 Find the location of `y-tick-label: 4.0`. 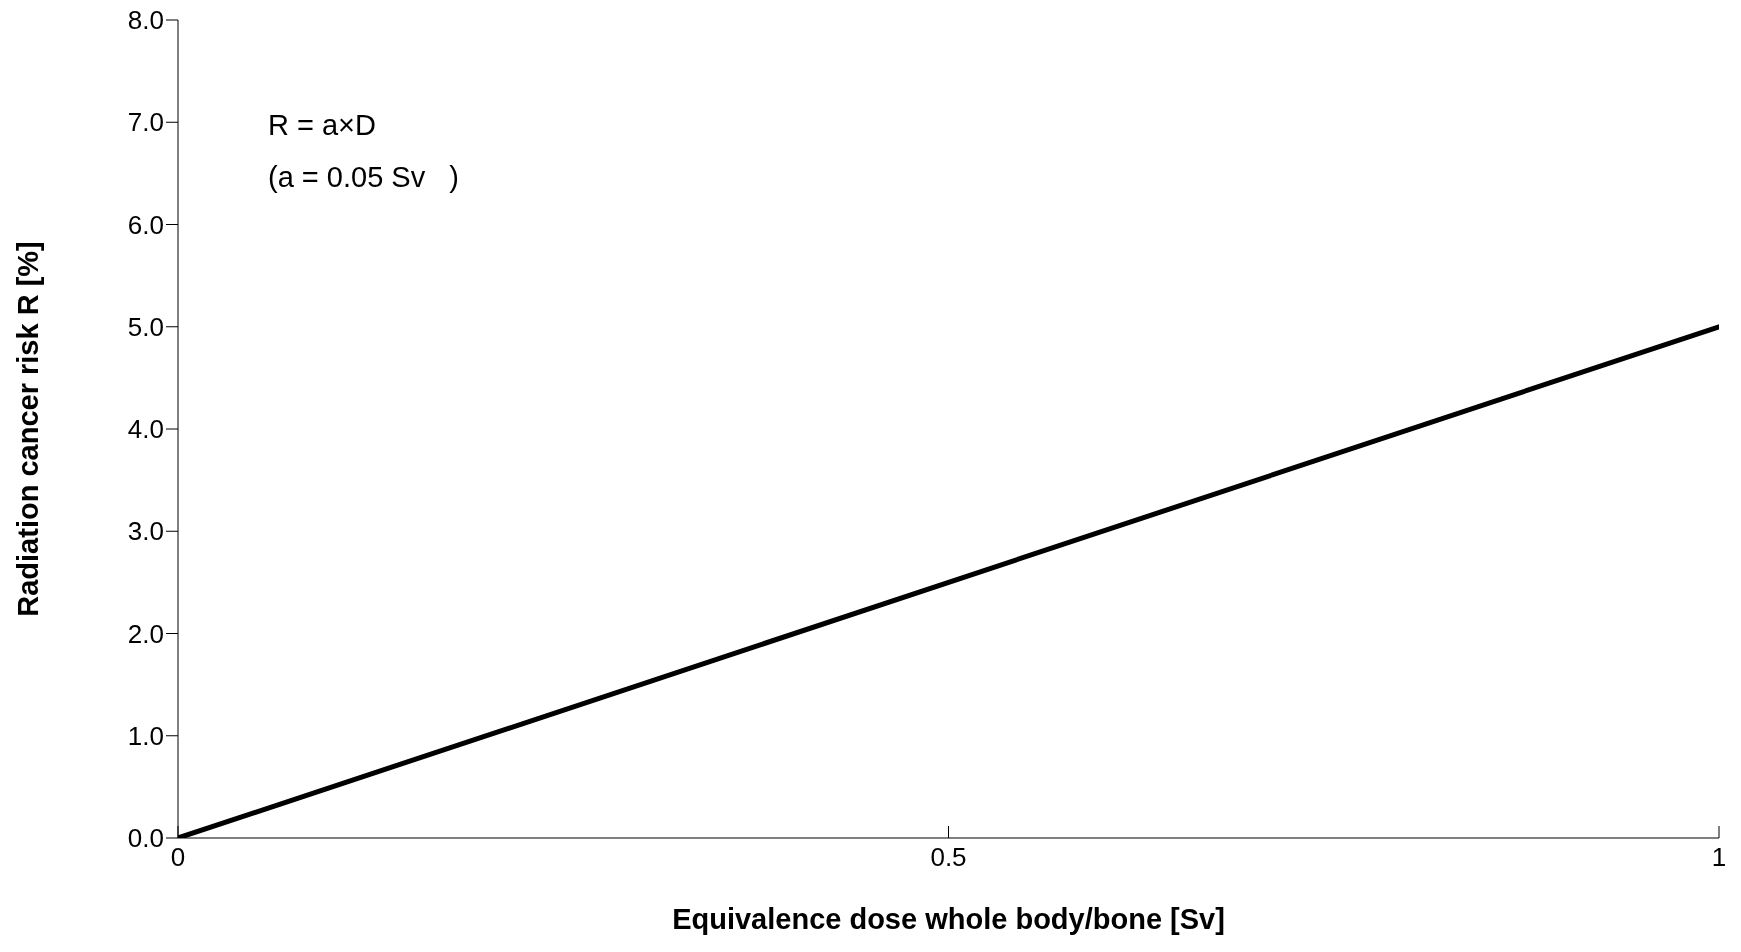

y-tick-label: 4.0 is located at coordinates (145, 429).